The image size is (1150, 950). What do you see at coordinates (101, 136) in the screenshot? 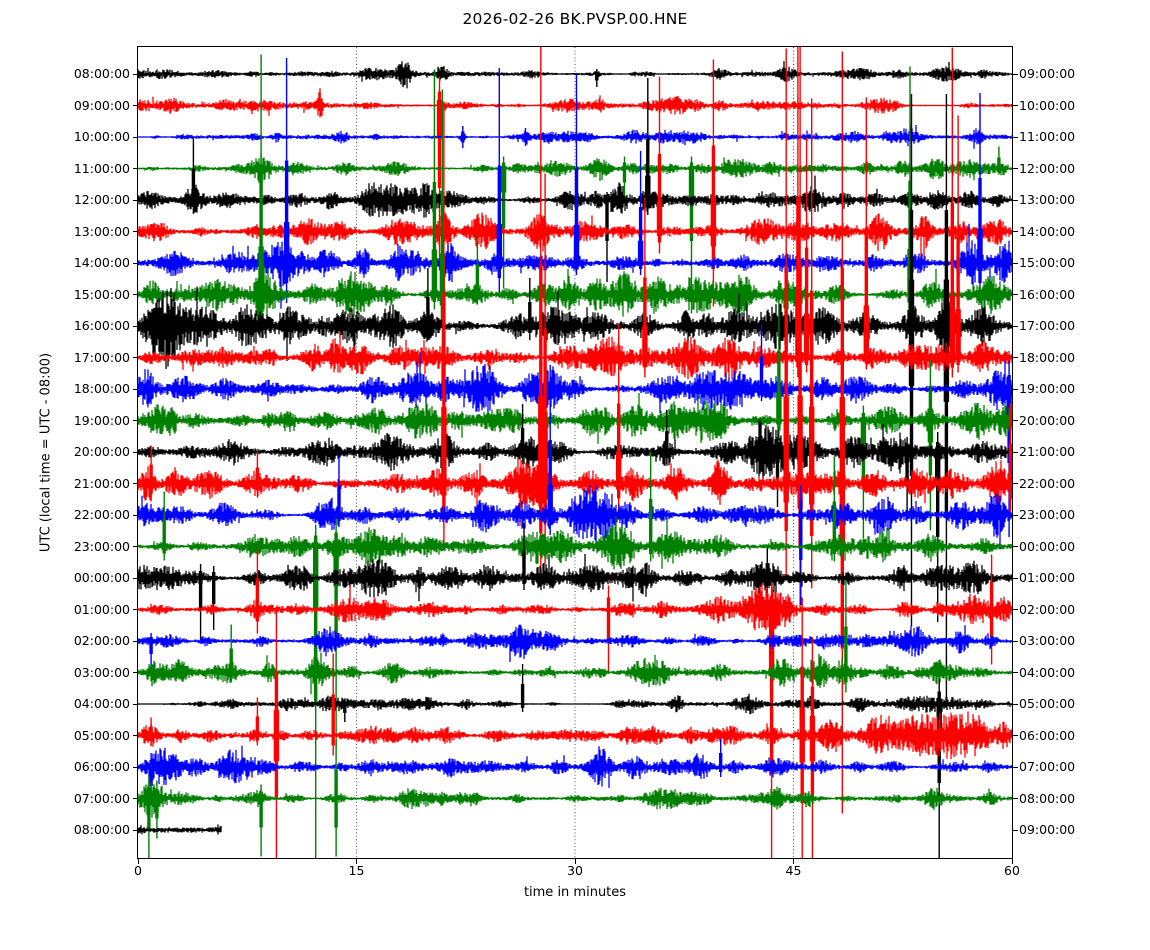
I see `y-tick-label-left: 10:00:00` at bounding box center [101, 136].